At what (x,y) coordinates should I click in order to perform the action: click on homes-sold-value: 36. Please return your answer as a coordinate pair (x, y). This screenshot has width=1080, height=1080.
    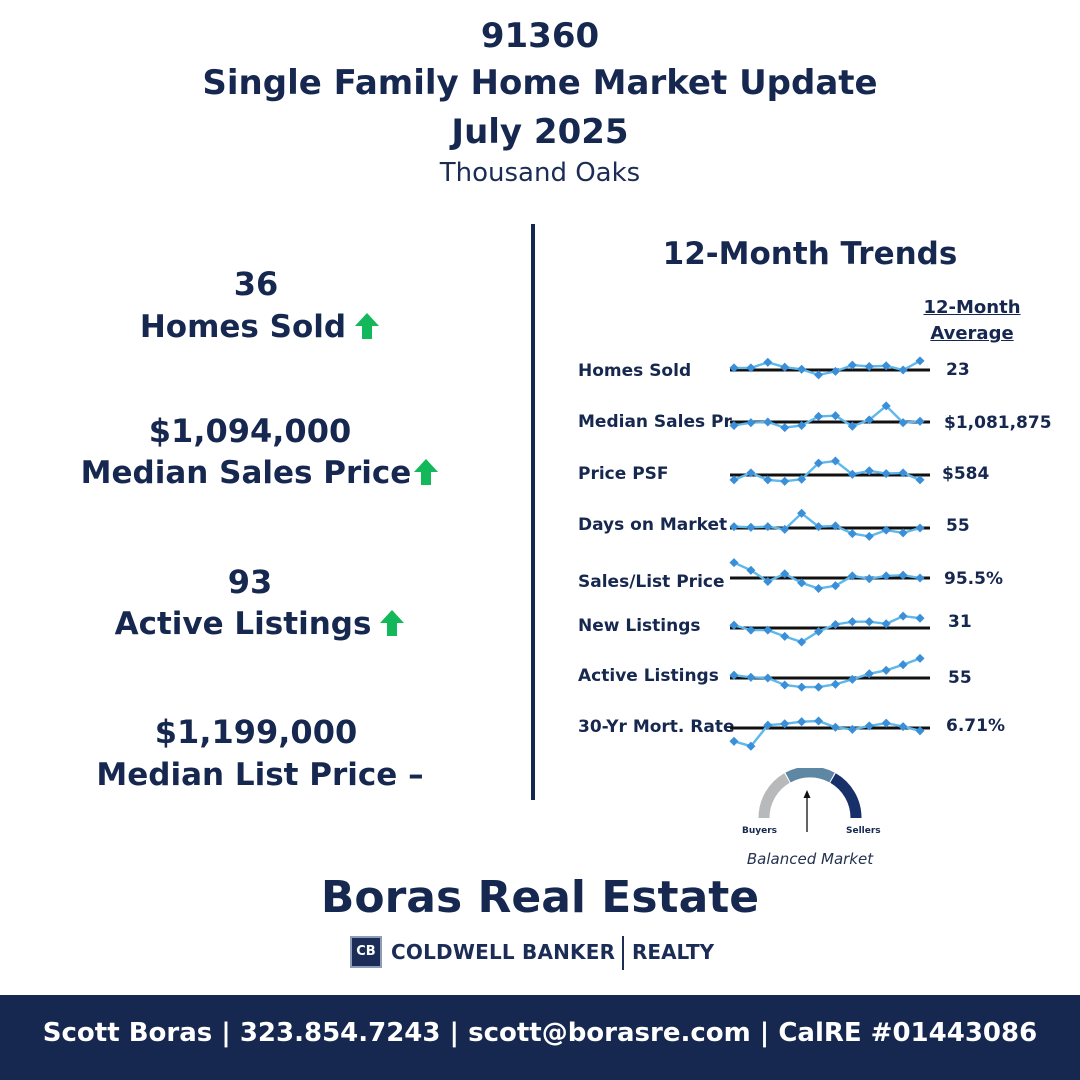
    Looking at the image, I should click on (256, 284).